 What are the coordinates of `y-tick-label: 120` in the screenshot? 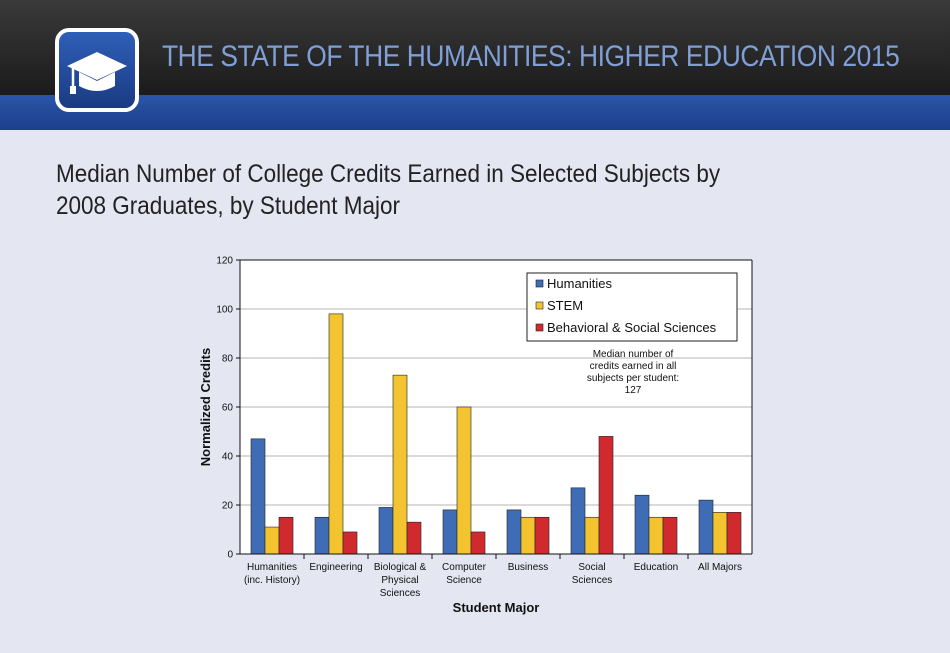 It's located at (224, 261).